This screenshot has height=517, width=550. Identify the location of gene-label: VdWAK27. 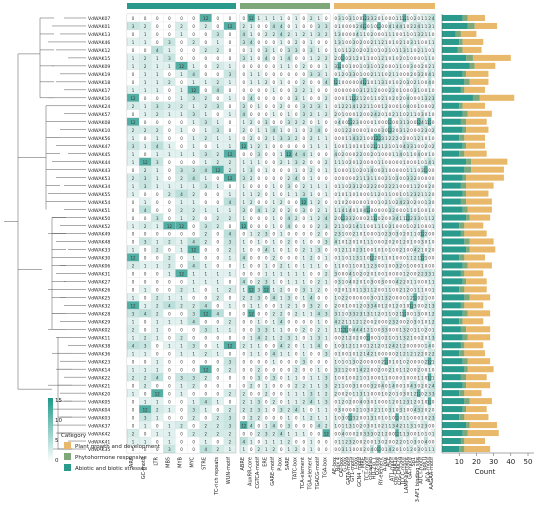
(99, 283).